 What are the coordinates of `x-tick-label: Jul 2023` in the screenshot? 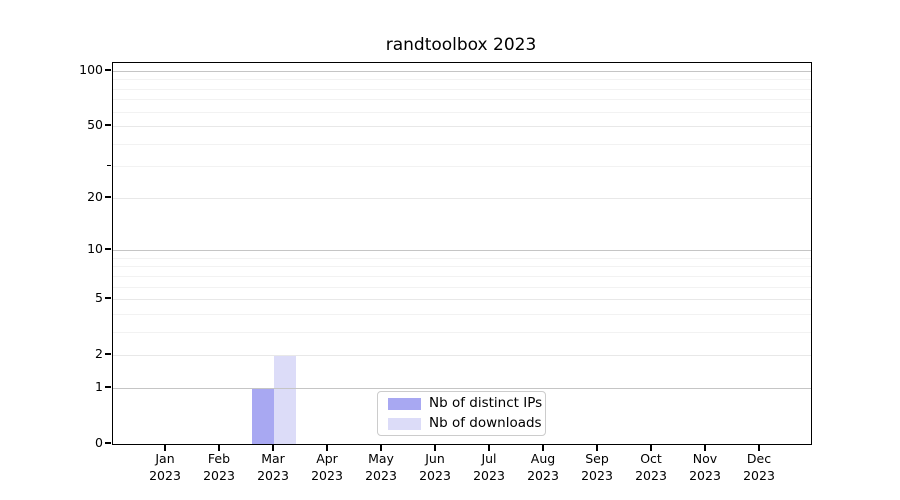 It's located at (489, 467).